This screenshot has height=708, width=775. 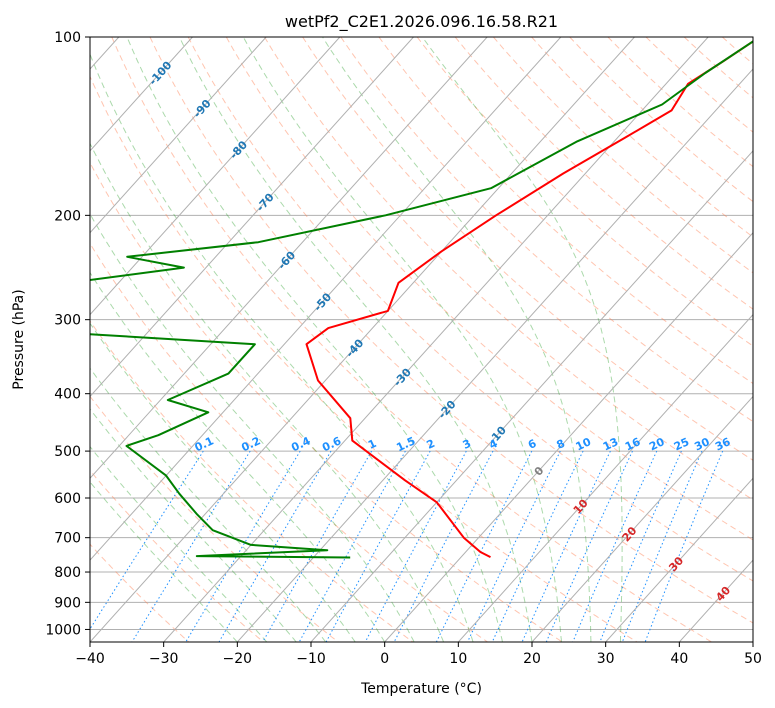 I want to click on x-tick-label: 20, so click(x=532, y=659).